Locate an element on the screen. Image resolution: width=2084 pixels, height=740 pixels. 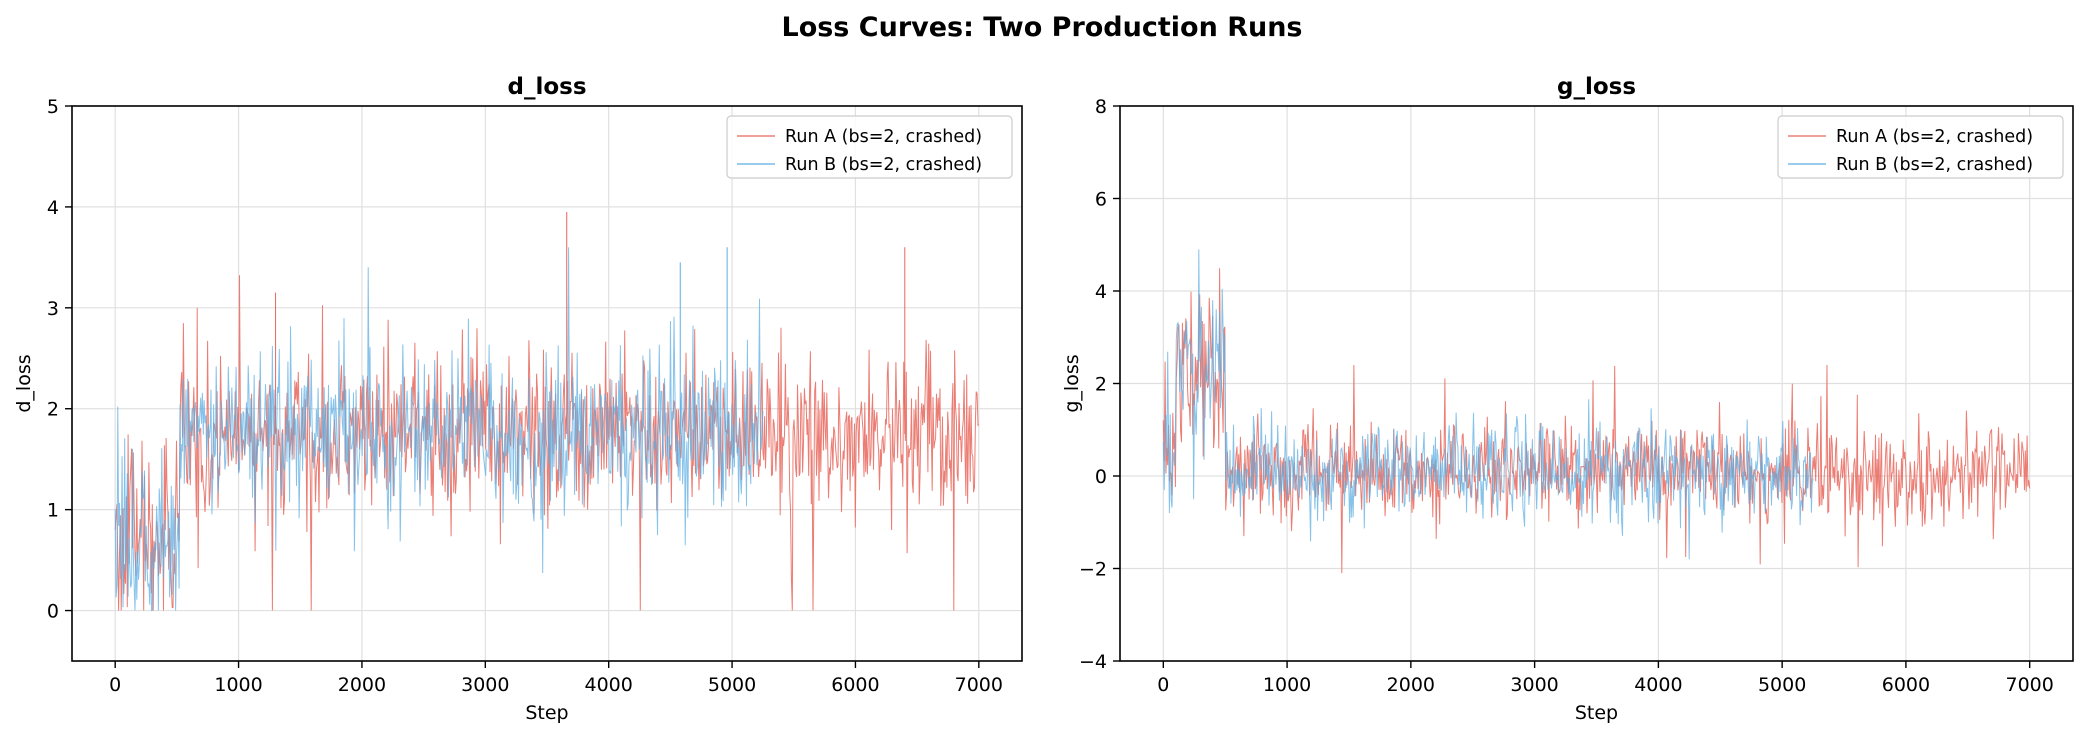
y-tick-label: 1 is located at coordinates (53, 511).